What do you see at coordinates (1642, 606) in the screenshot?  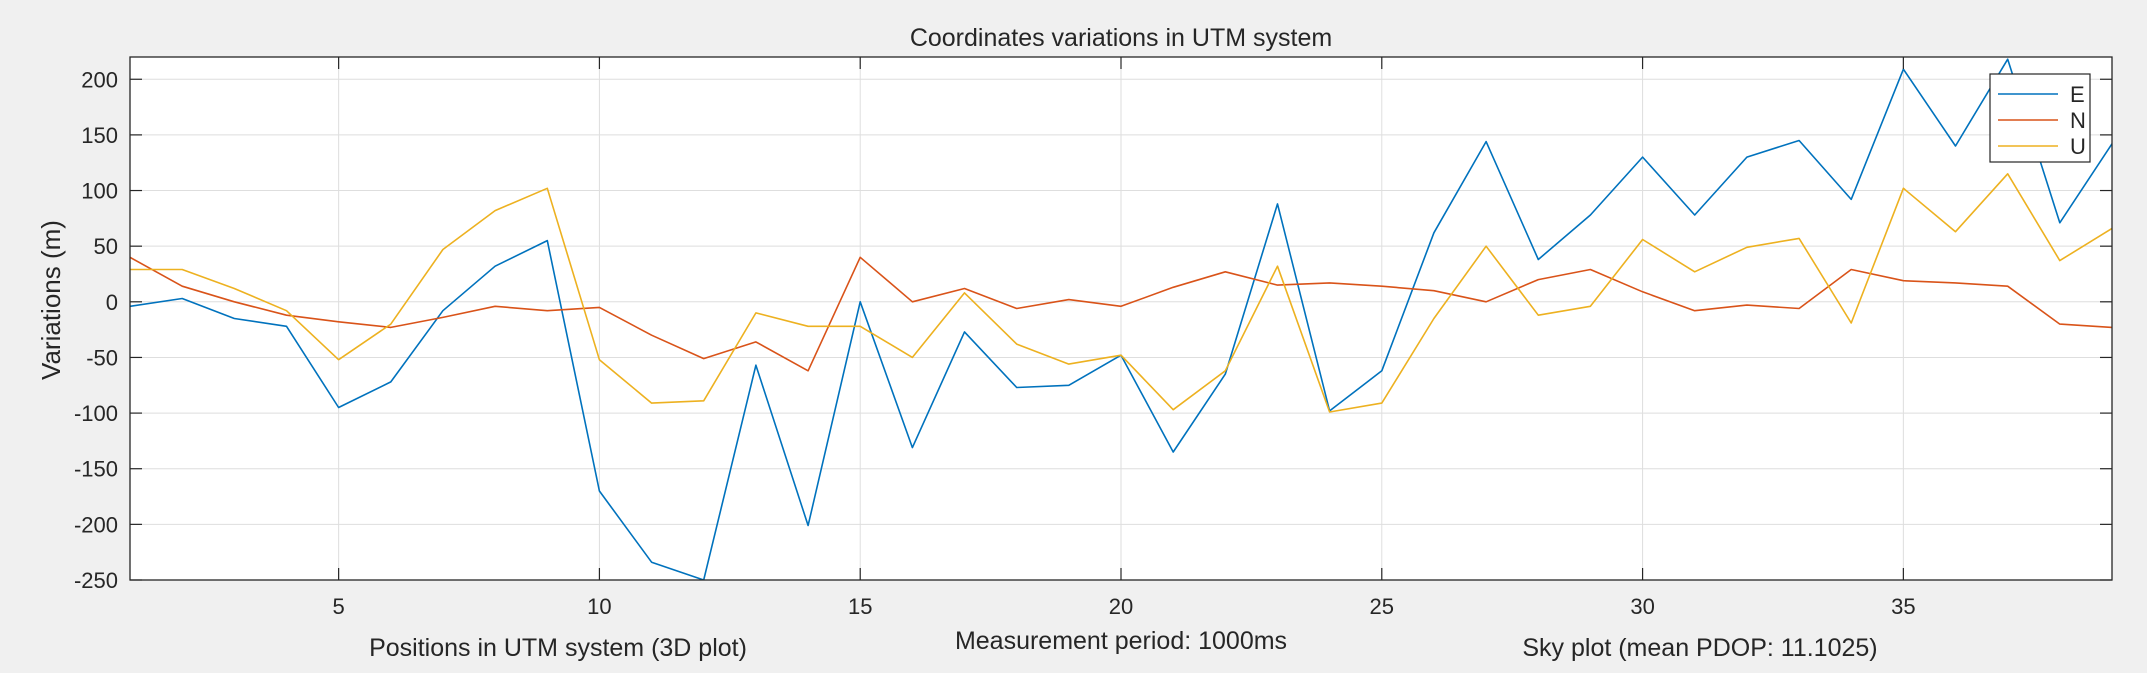 I see `x-tick-label: 30` at bounding box center [1642, 606].